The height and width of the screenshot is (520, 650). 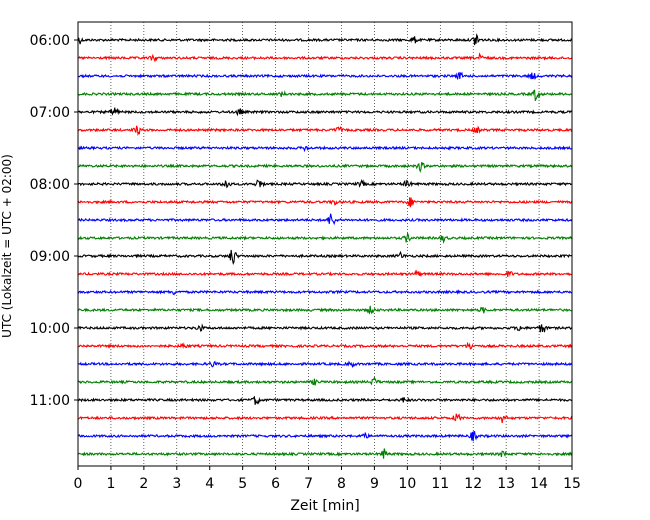 What do you see at coordinates (50, 257) in the screenshot?
I see `y-tick-label: 09:00` at bounding box center [50, 257].